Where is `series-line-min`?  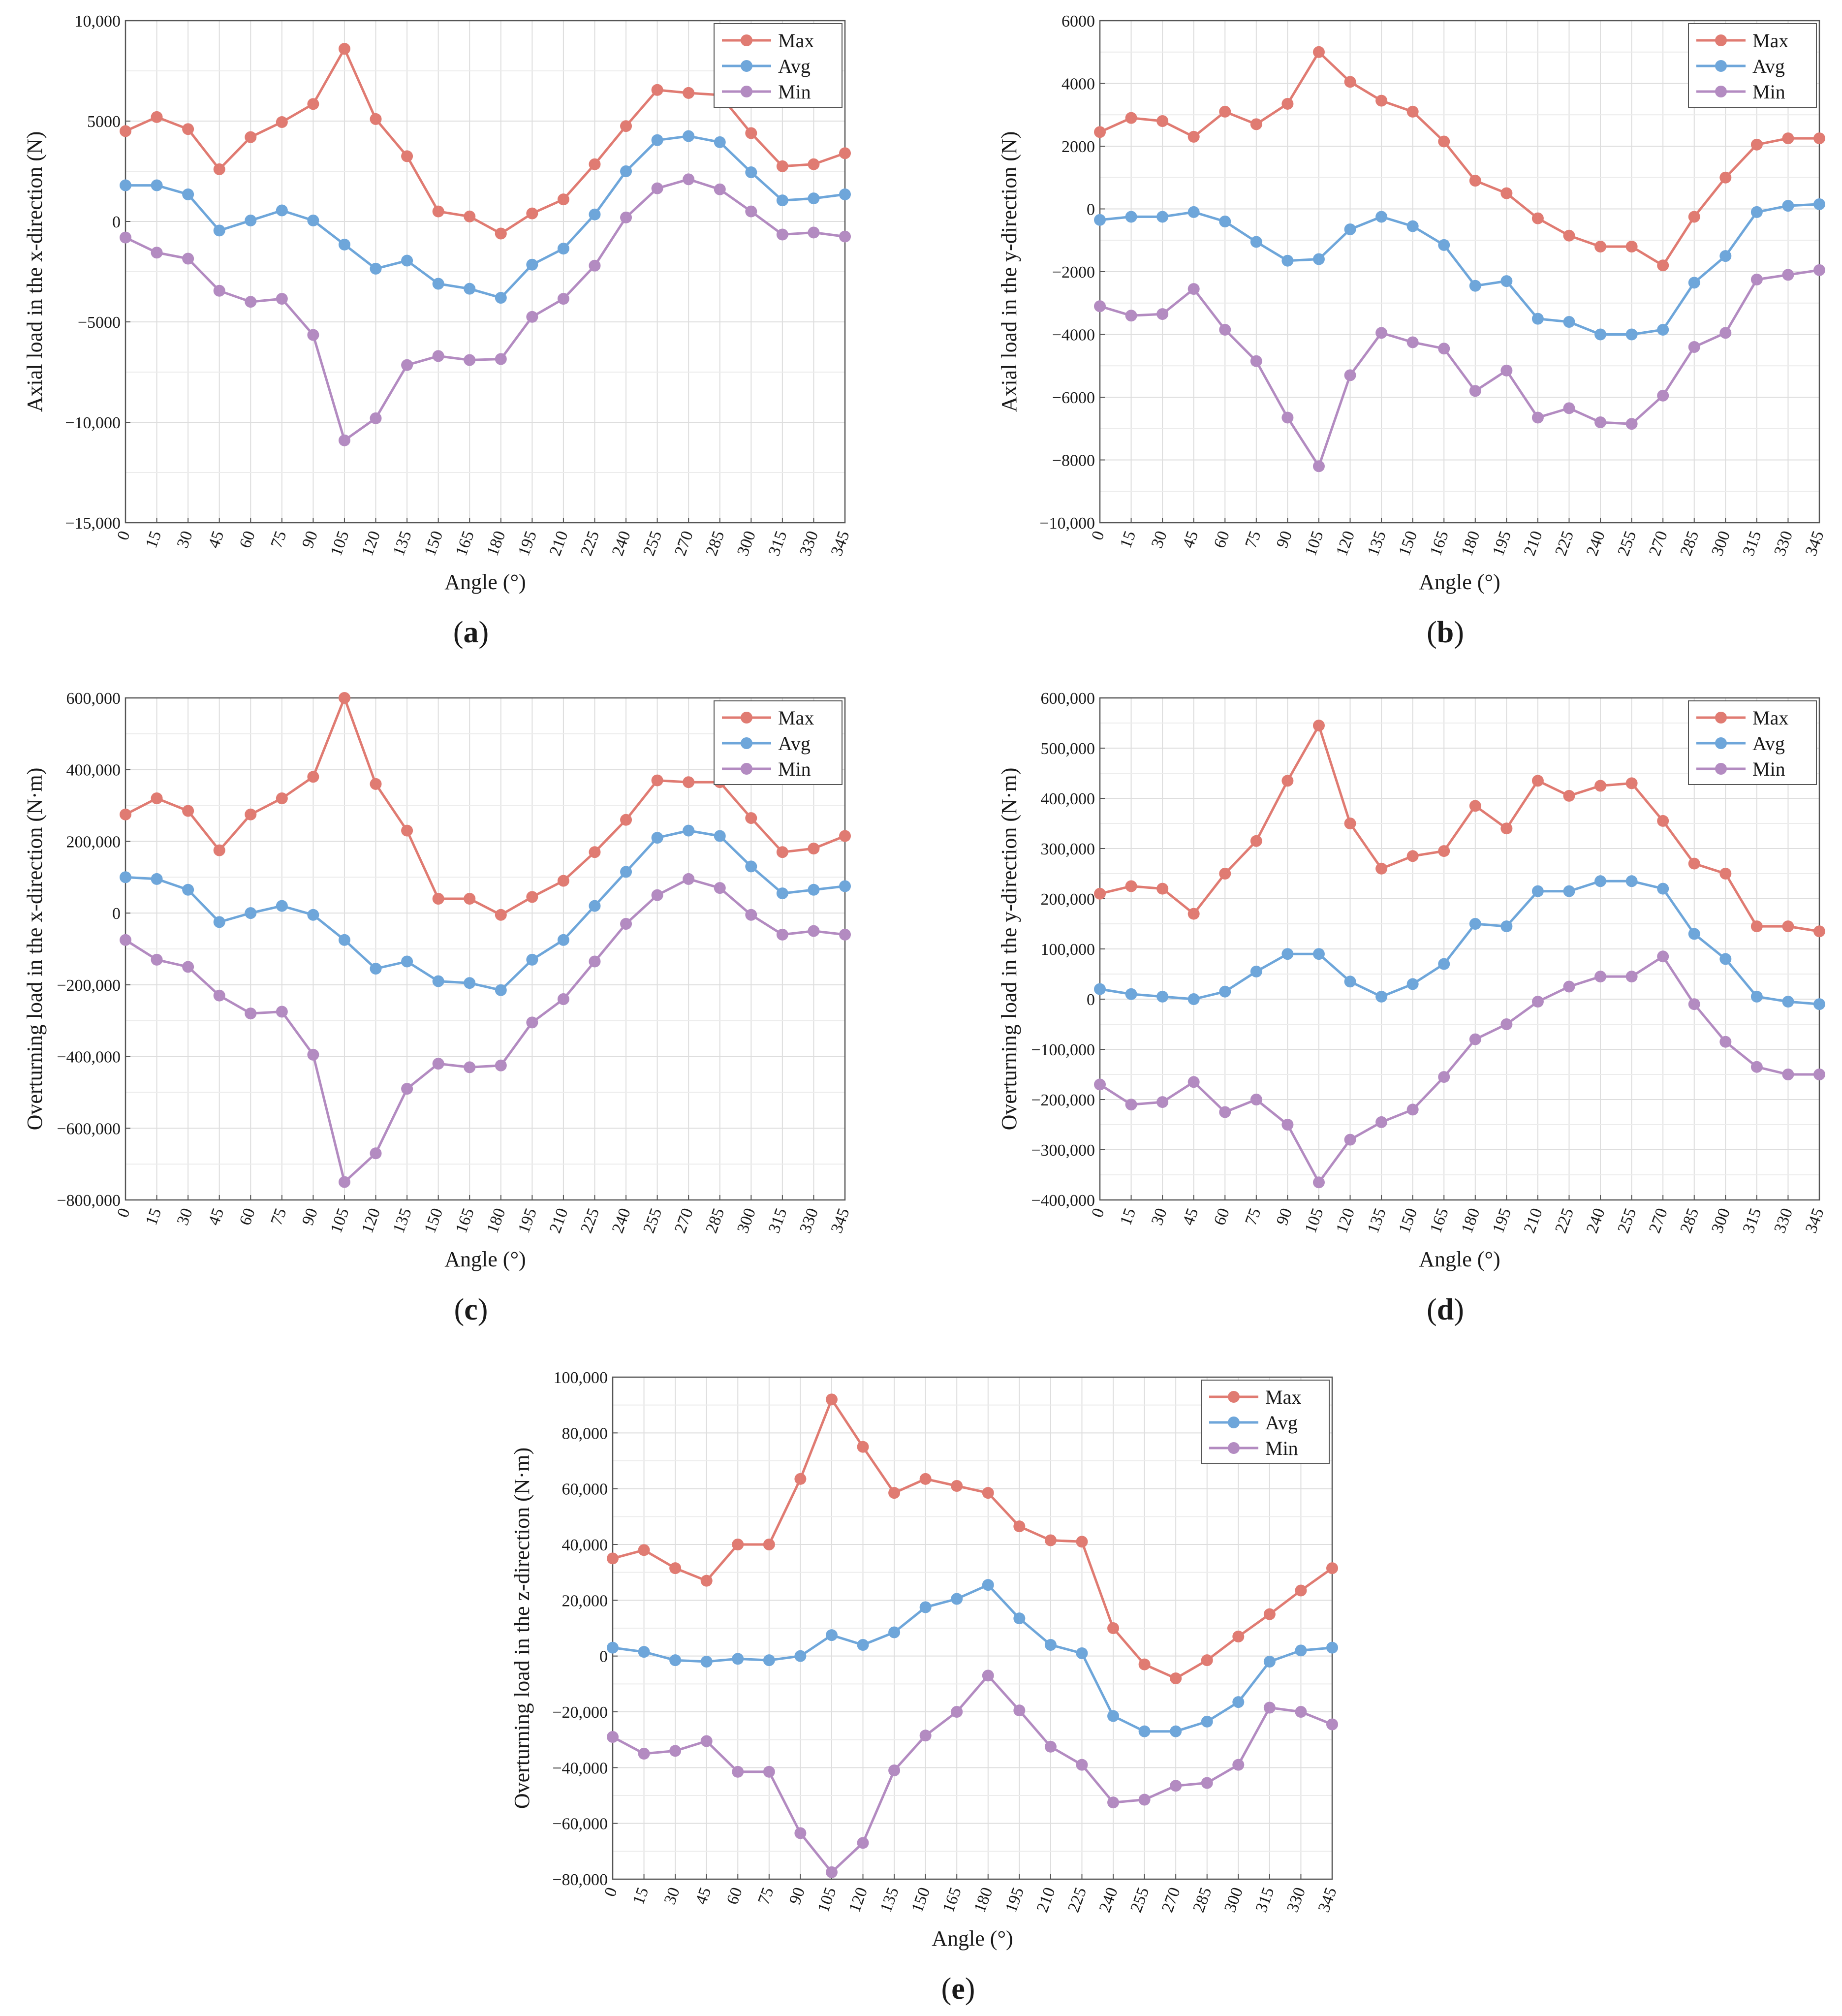
series-line-min is located at coordinates (972, 1774).